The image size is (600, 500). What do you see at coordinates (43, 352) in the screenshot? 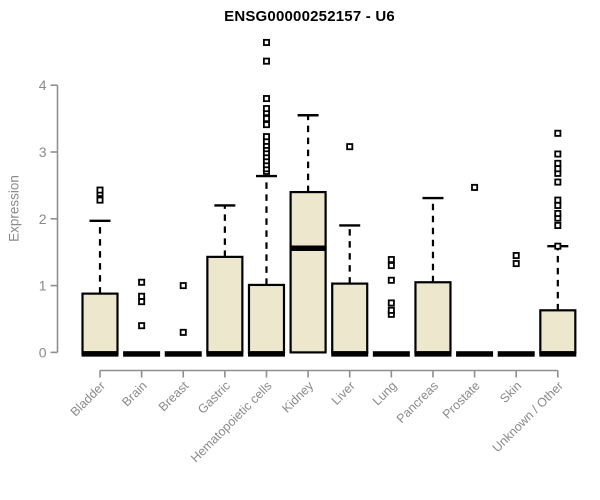
I see `y-tick-label: 0` at bounding box center [43, 352].